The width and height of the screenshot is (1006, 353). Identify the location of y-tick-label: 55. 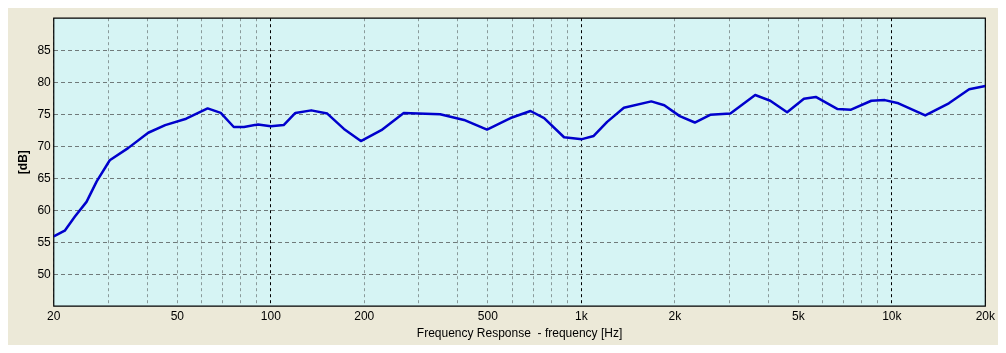
(44, 241).